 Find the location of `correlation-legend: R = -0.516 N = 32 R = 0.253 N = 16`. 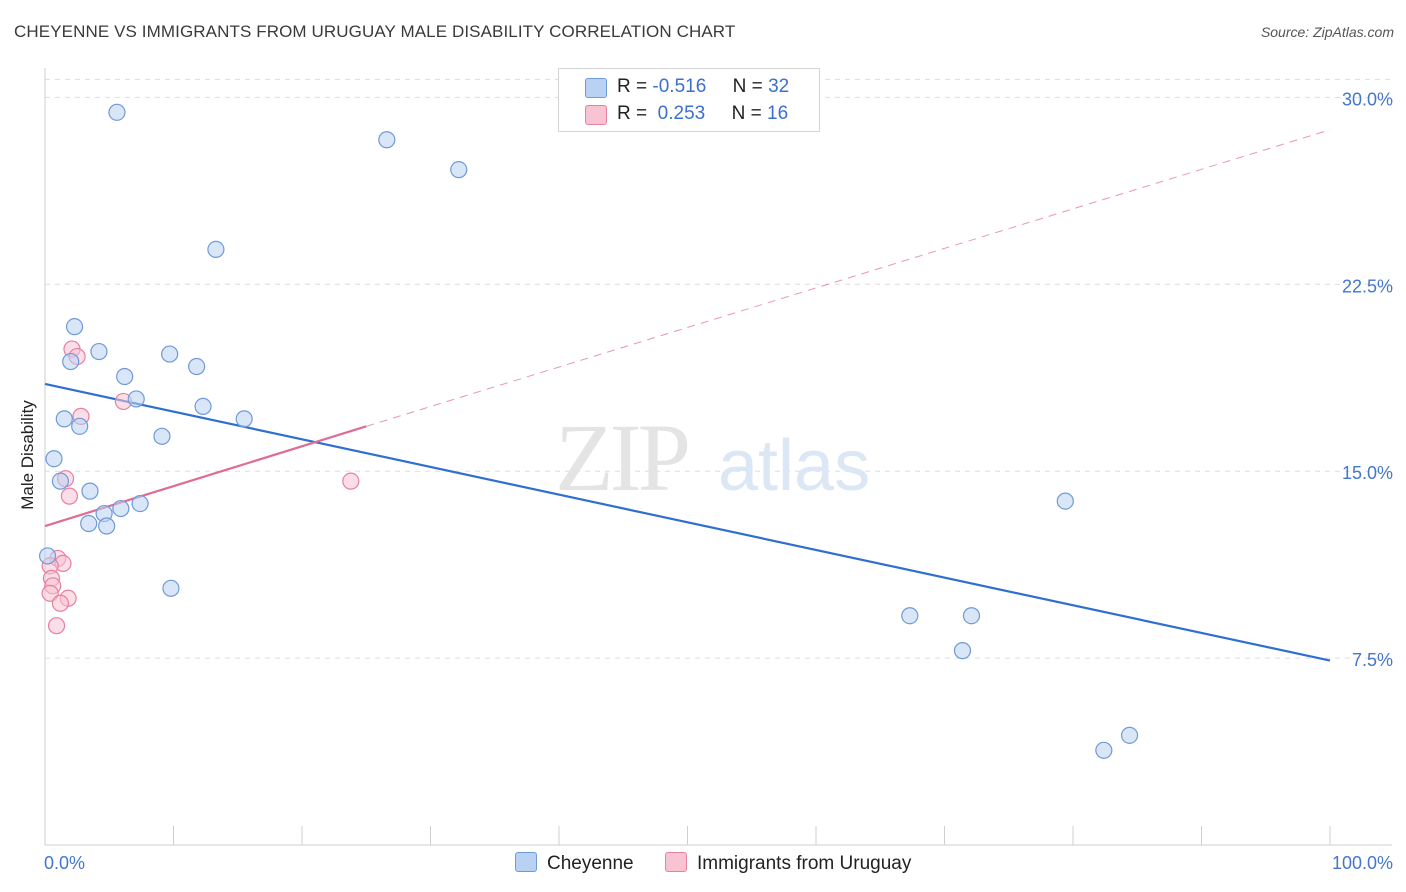

correlation-legend: R = -0.516 N = 32 R = 0.253 N = 16 is located at coordinates (689, 100).